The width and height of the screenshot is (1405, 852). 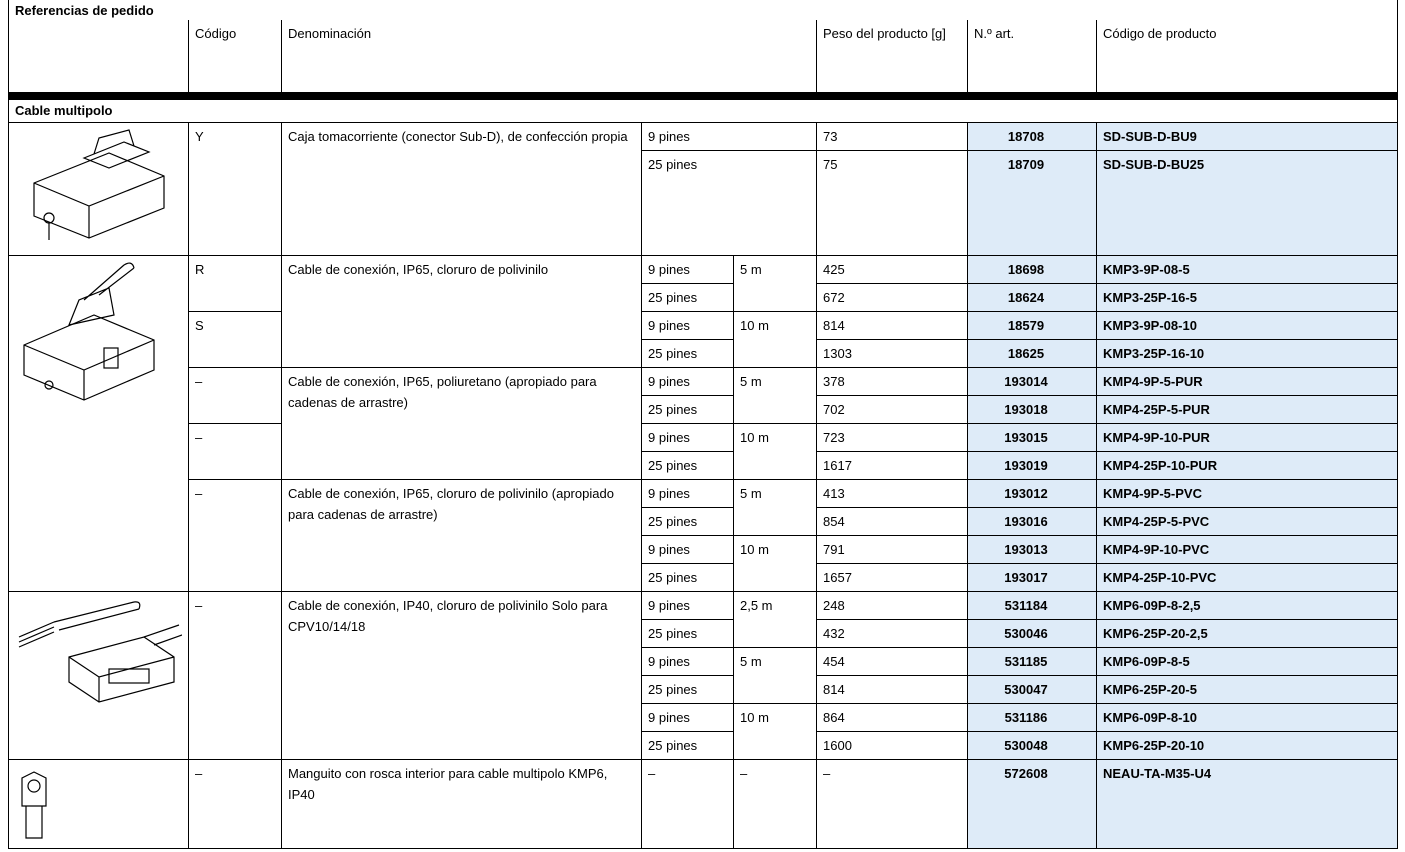 I want to click on product-cell: KMP4-9P-5-PUR, so click(x=1247, y=381).